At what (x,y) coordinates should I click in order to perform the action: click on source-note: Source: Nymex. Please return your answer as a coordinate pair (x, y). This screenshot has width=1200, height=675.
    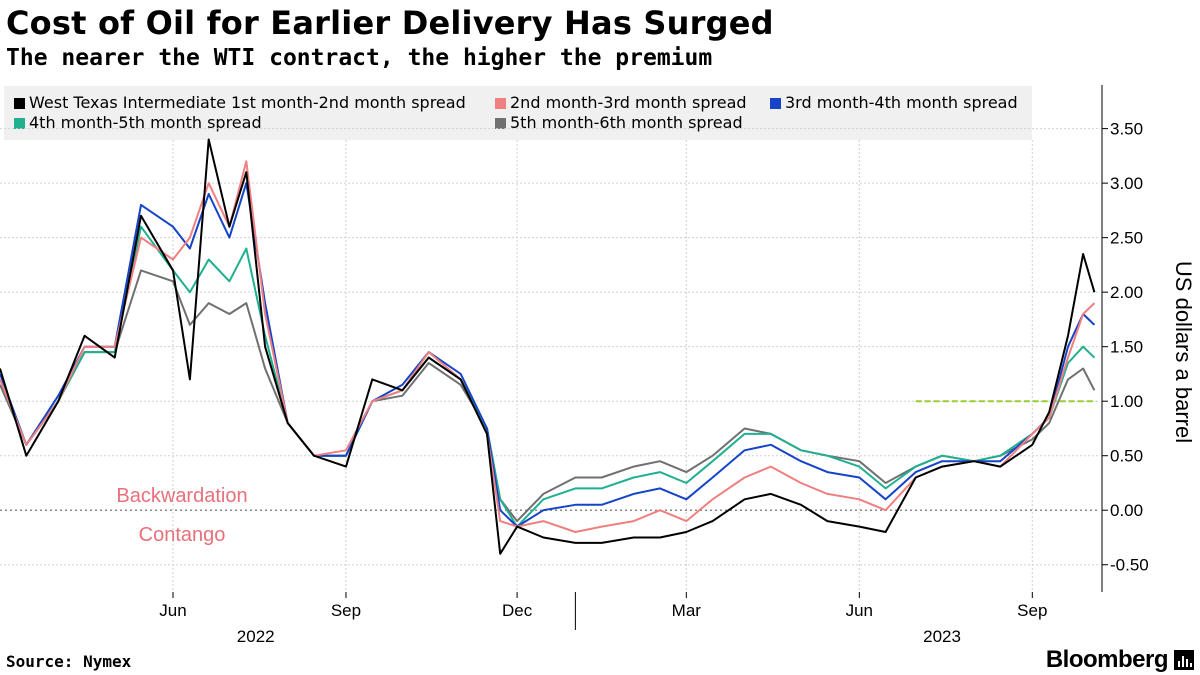
    Looking at the image, I should click on (69, 661).